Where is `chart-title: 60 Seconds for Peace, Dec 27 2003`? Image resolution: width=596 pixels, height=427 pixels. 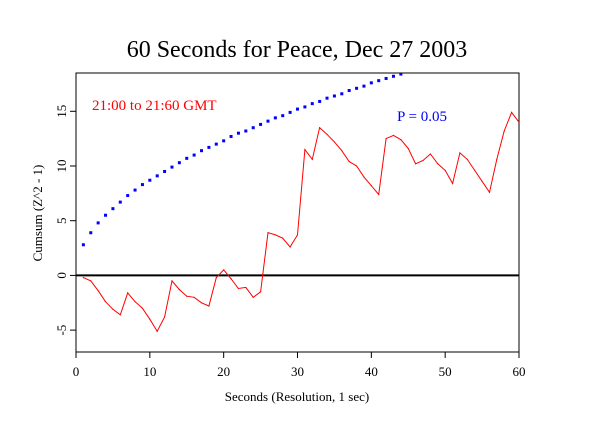
chart-title: 60 Seconds for Peace, Dec 27 2003 is located at coordinates (297, 50).